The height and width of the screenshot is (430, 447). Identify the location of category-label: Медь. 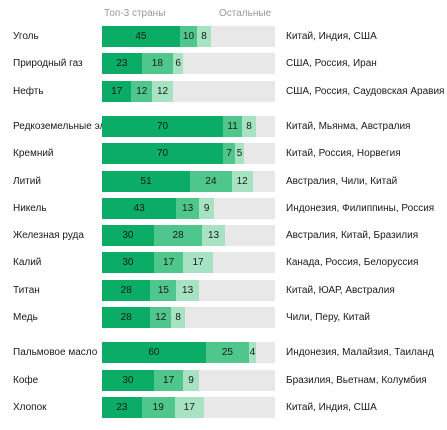
(25, 317).